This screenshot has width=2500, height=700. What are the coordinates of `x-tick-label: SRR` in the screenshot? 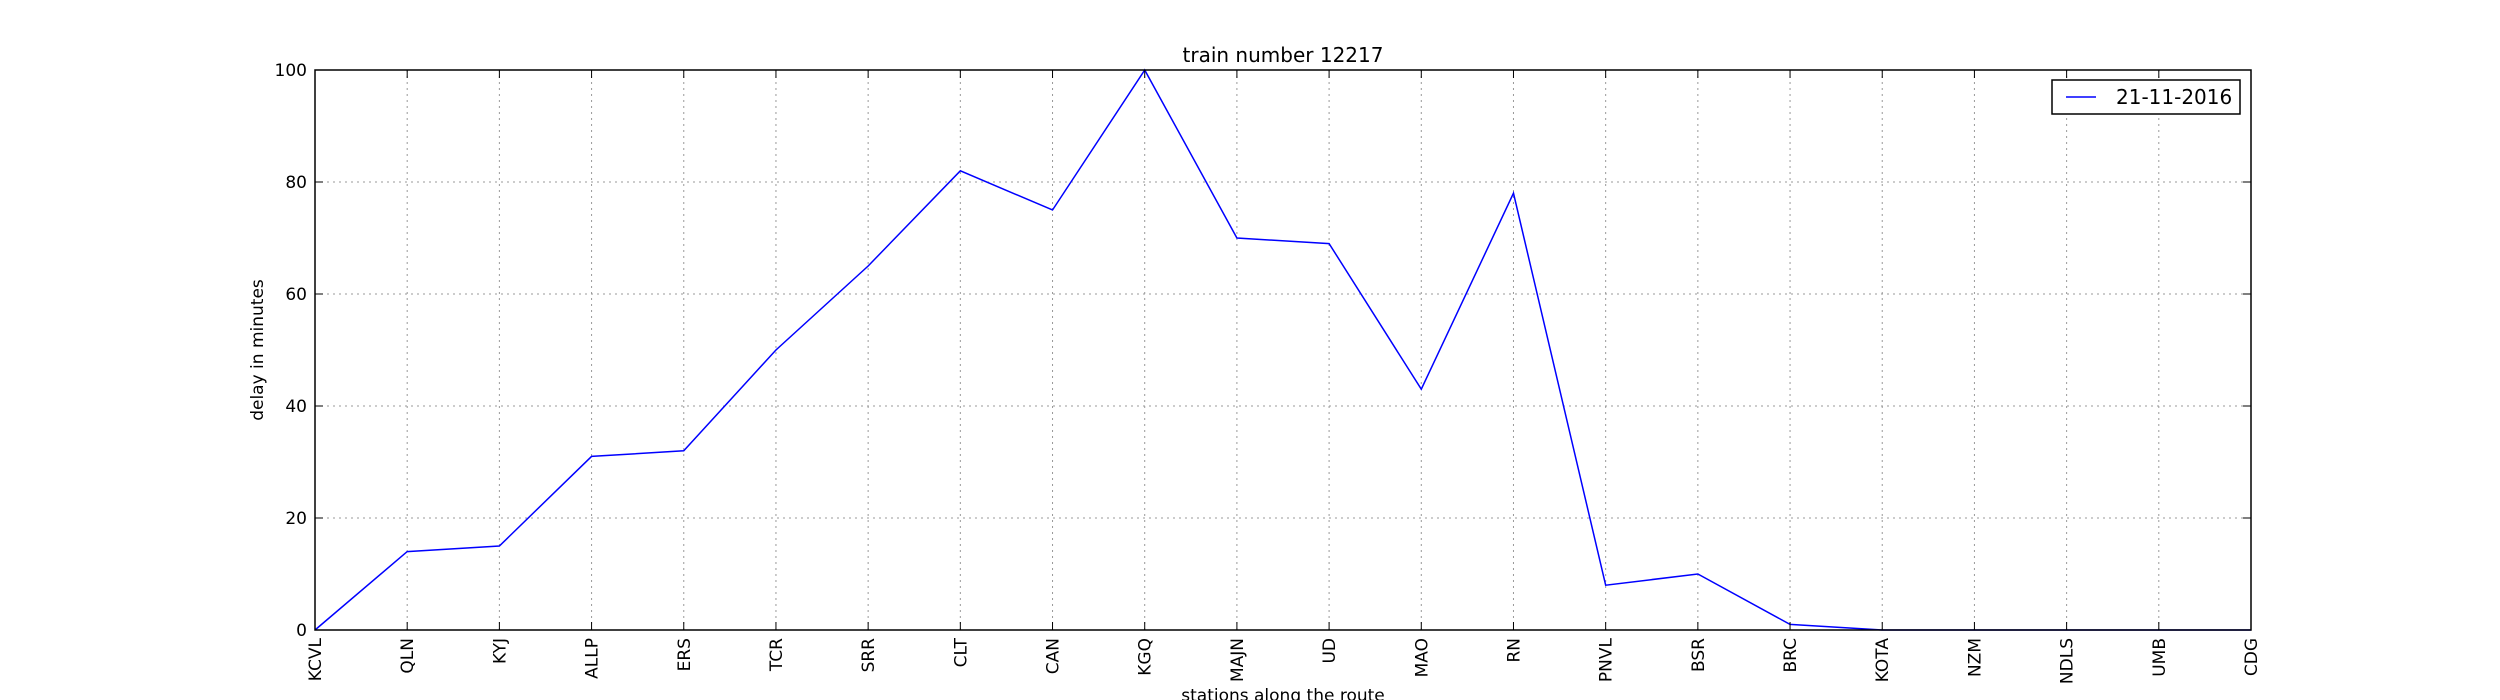 It's located at (869, 655).